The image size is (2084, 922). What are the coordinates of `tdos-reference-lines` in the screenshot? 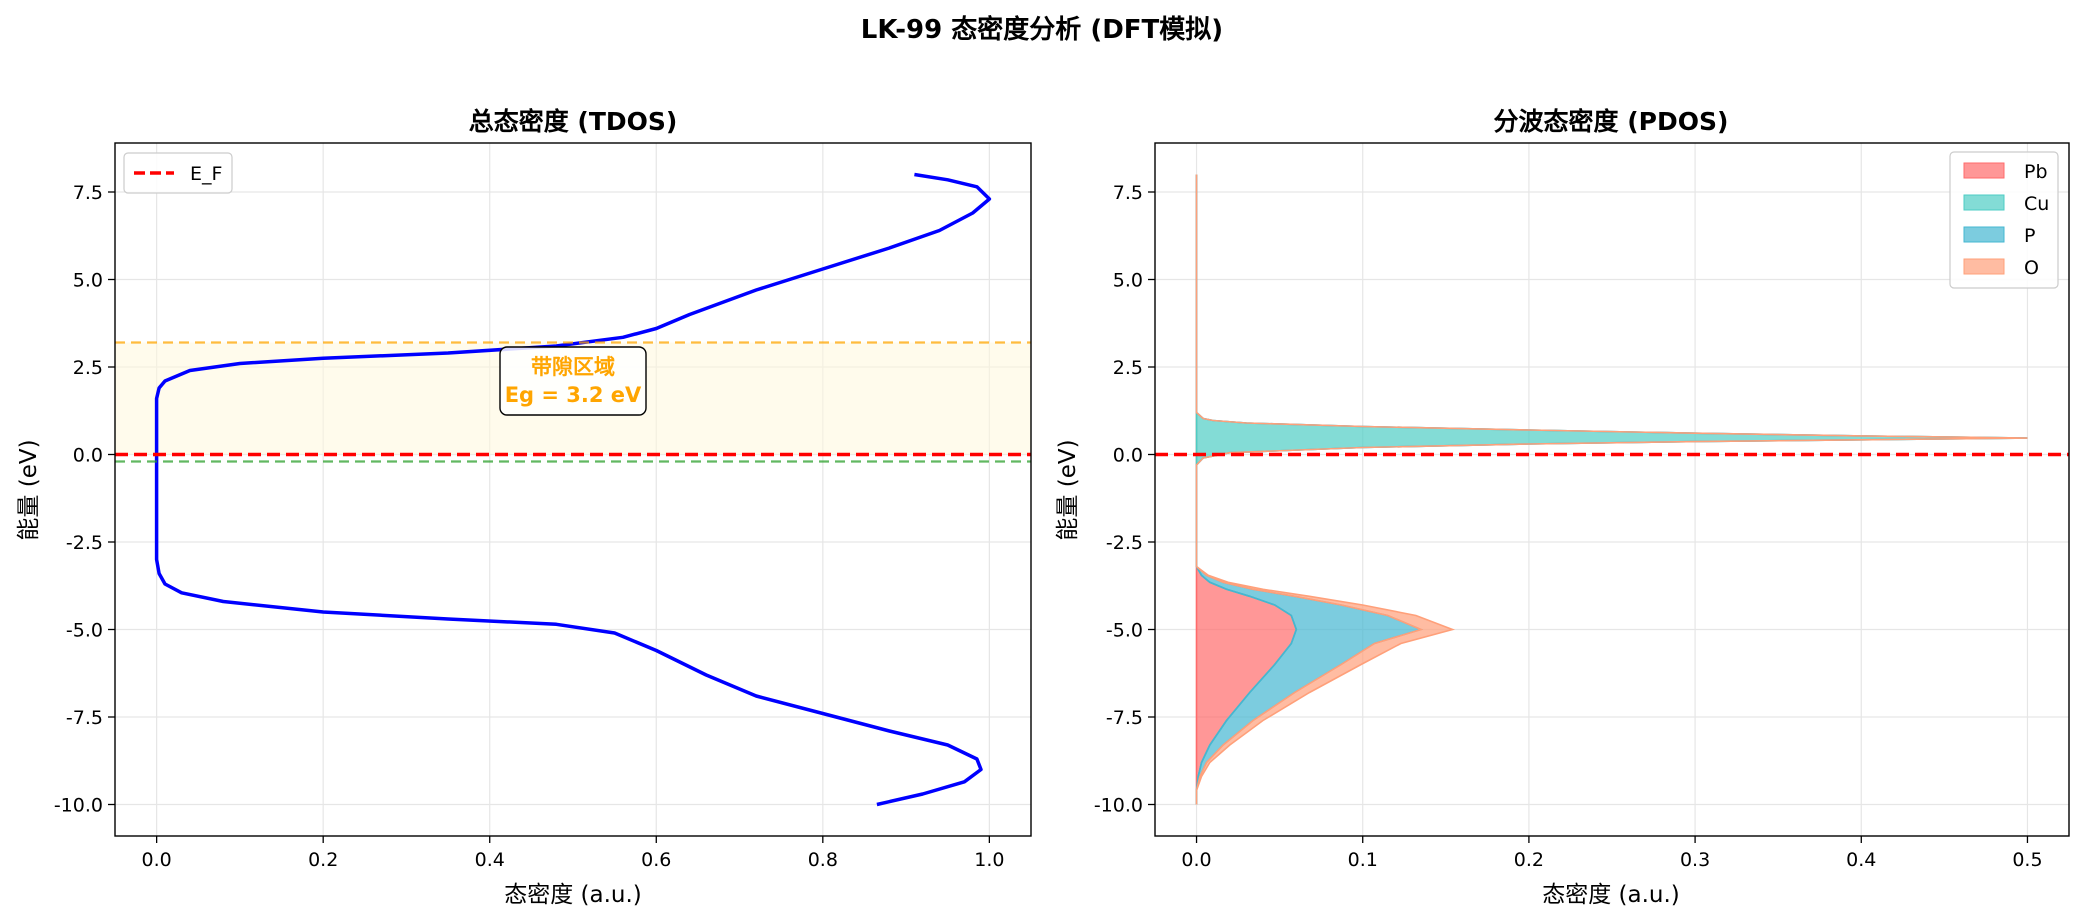 It's located at (573, 402).